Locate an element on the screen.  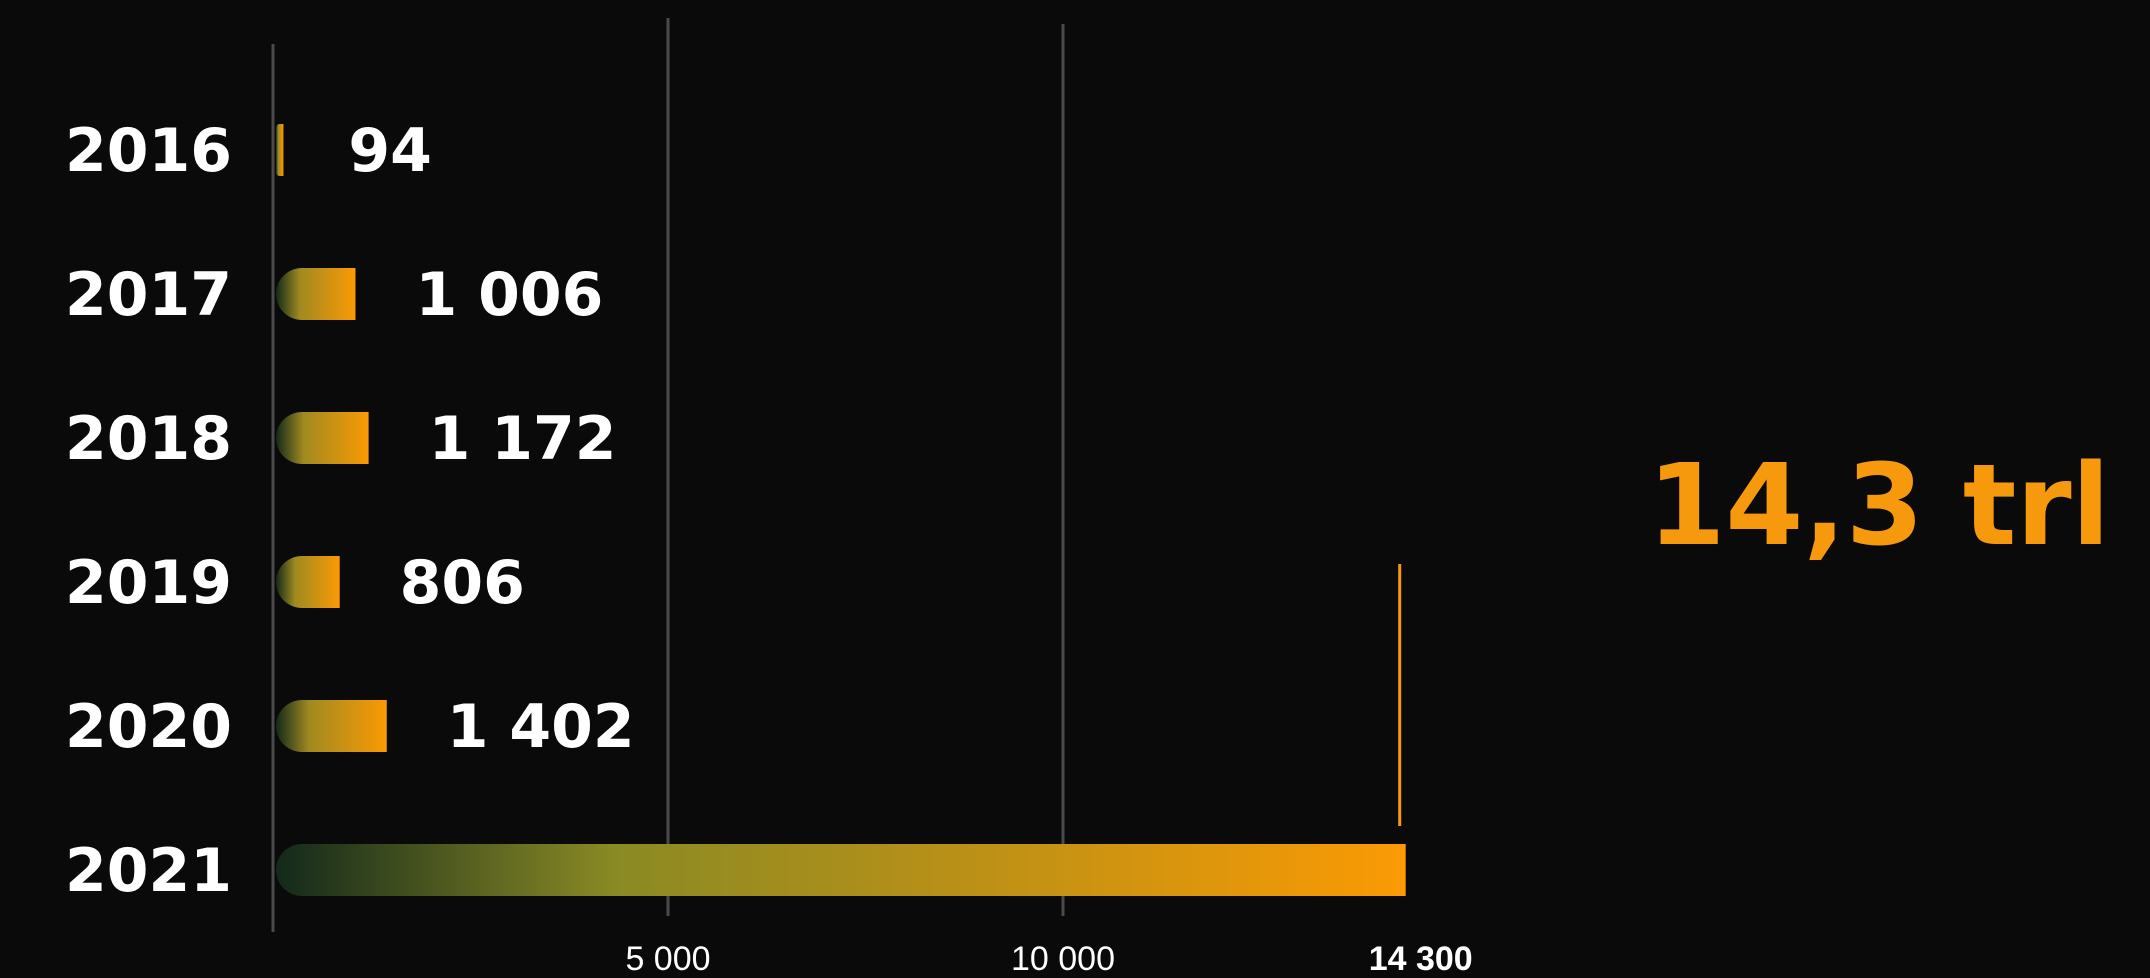
value-label-2017: 1 006 is located at coordinates (509, 295).